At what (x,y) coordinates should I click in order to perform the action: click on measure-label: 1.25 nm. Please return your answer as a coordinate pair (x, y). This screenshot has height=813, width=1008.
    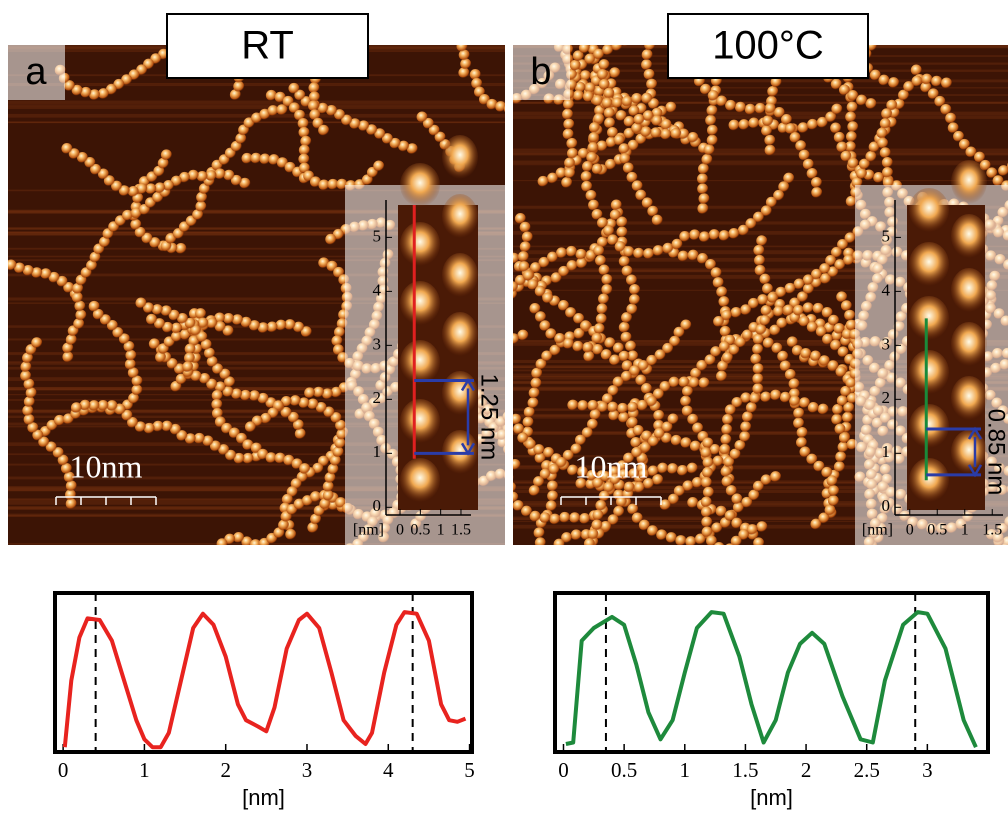
    Looking at the image, I should click on (489, 417).